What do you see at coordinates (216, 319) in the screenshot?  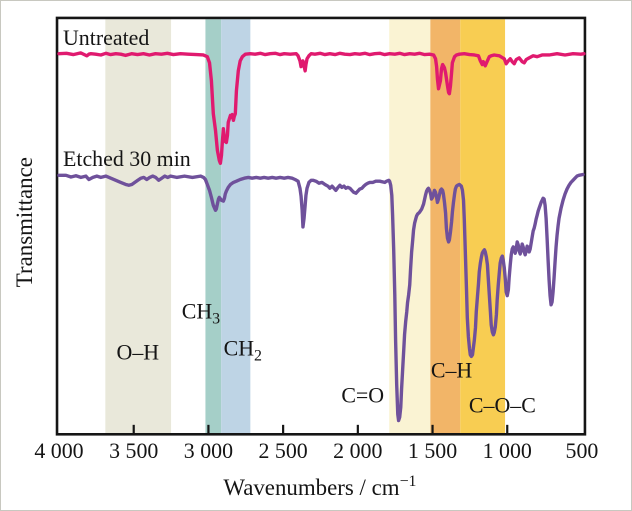 I see `annotation-subscript: 3` at bounding box center [216, 319].